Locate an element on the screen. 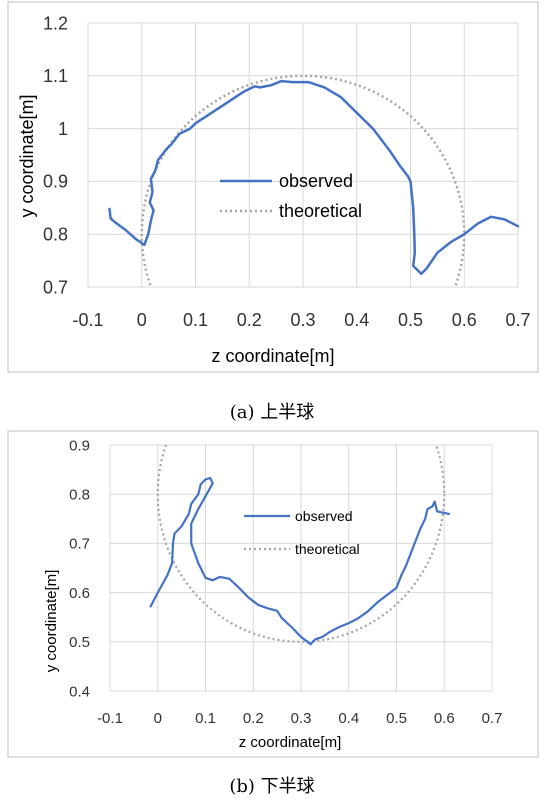 This screenshot has height=801, width=545. chart-a-x-tick-label: 0.4 is located at coordinates (356, 320).